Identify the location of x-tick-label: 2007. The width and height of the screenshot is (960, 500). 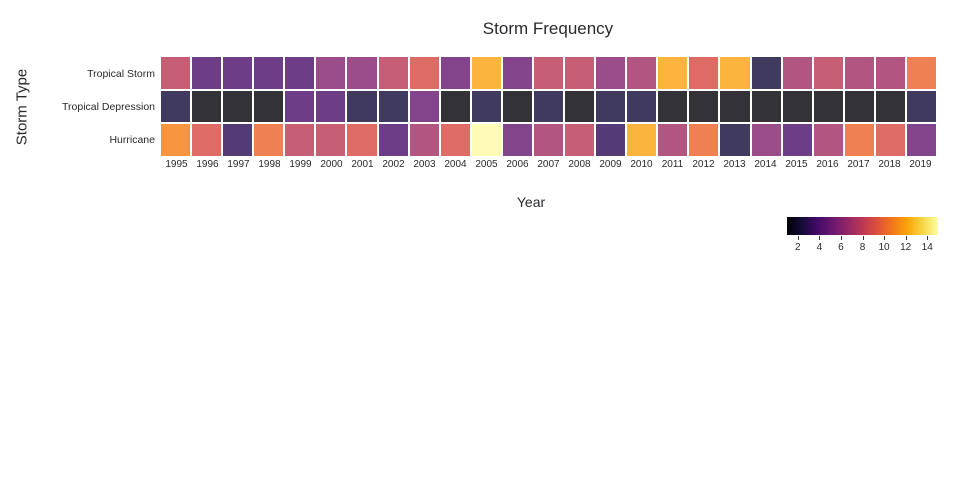
(548, 164).